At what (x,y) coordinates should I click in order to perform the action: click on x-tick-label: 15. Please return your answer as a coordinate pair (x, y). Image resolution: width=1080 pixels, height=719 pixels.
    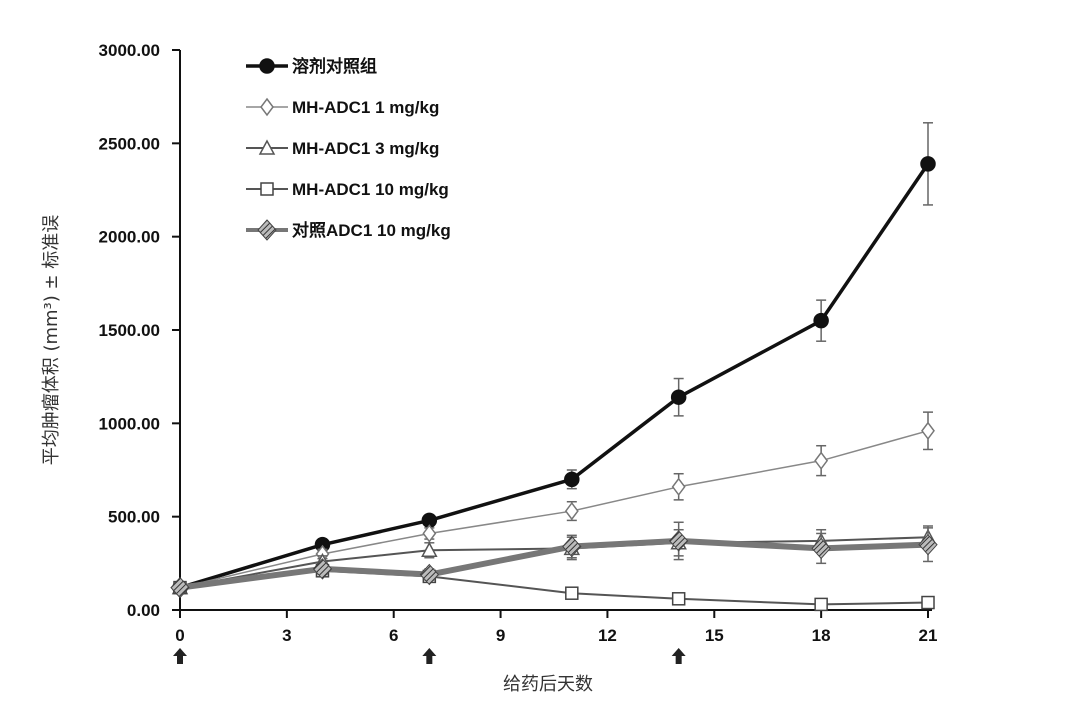
    Looking at the image, I should click on (714, 635).